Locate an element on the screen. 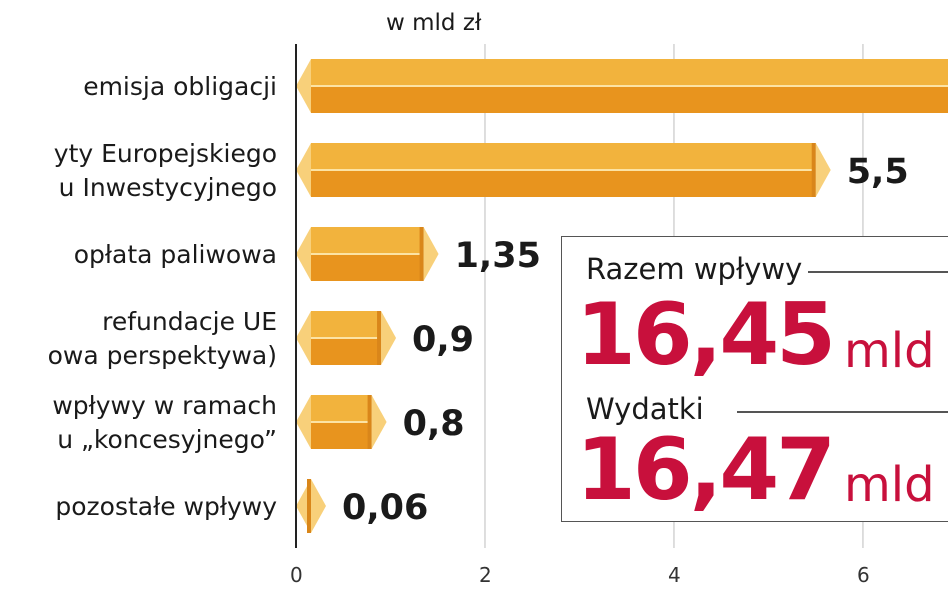 The height and width of the screenshot is (593, 948). category-label-line: opłata paliwowa is located at coordinates (175, 254).